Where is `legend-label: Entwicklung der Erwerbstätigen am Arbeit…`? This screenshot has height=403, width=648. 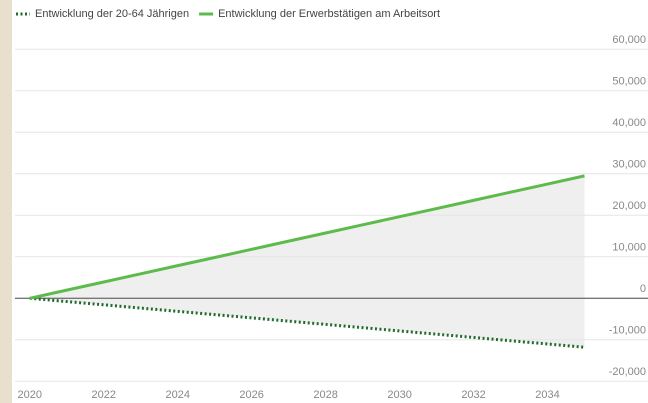 legend-label: Entwicklung der Erwerbstätigen am Arbeit… is located at coordinates (329, 14).